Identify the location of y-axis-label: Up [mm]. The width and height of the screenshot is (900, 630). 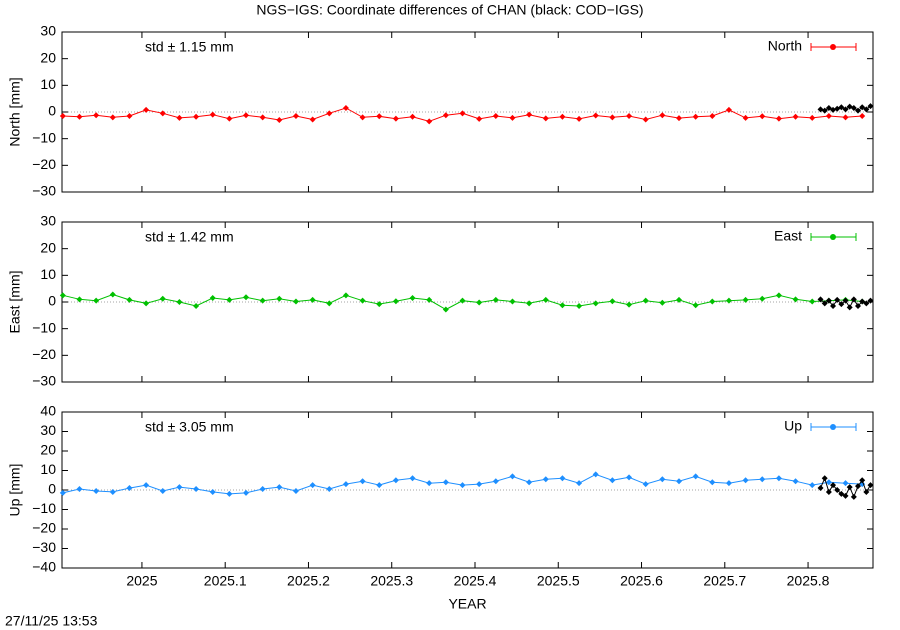
(15, 490).